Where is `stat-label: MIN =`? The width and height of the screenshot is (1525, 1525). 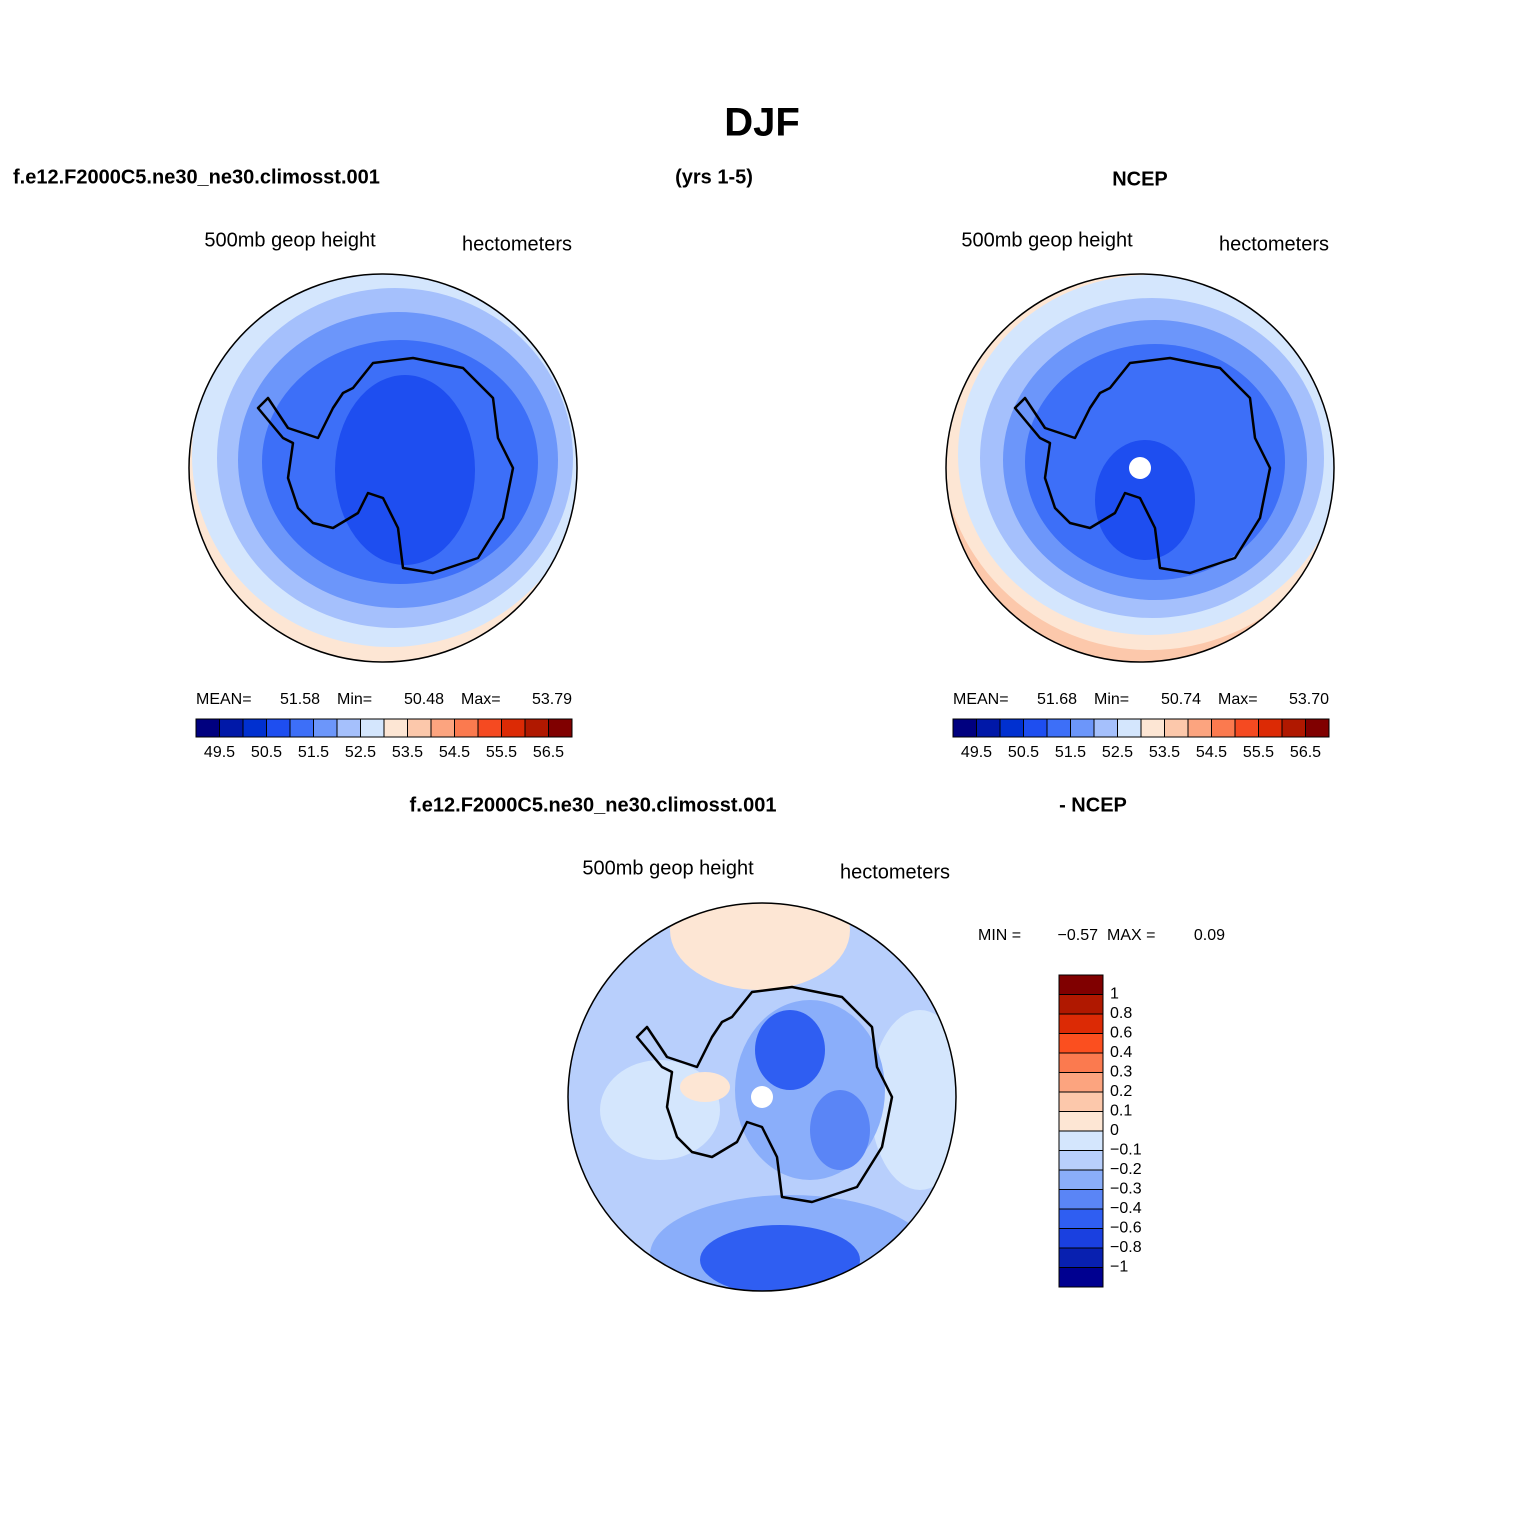 stat-label: MIN = is located at coordinates (999, 935).